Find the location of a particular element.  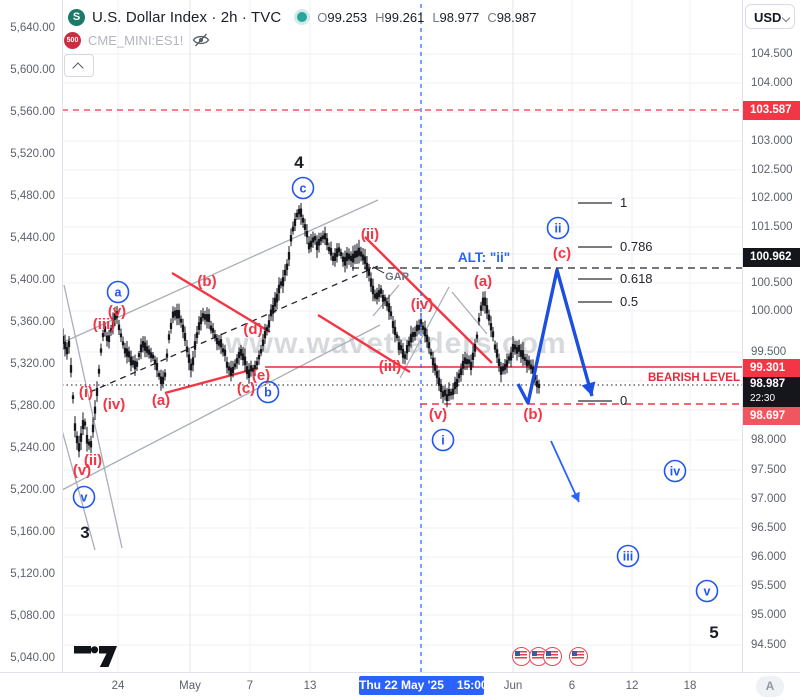

right-axis-price-label: 94.500 is located at coordinates (769, 645).